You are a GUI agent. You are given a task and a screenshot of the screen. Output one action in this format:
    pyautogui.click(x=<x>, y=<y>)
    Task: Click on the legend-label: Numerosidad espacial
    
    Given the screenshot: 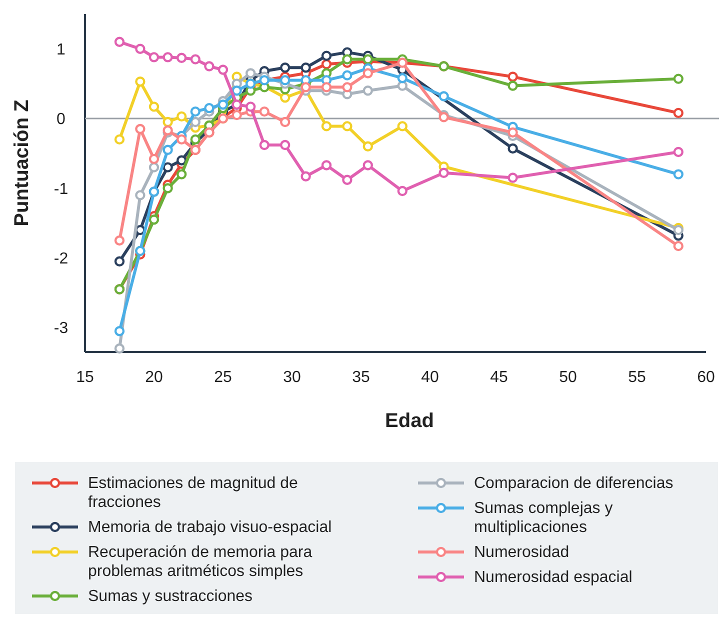 What is the action you would take?
    pyautogui.click(x=553, y=577)
    